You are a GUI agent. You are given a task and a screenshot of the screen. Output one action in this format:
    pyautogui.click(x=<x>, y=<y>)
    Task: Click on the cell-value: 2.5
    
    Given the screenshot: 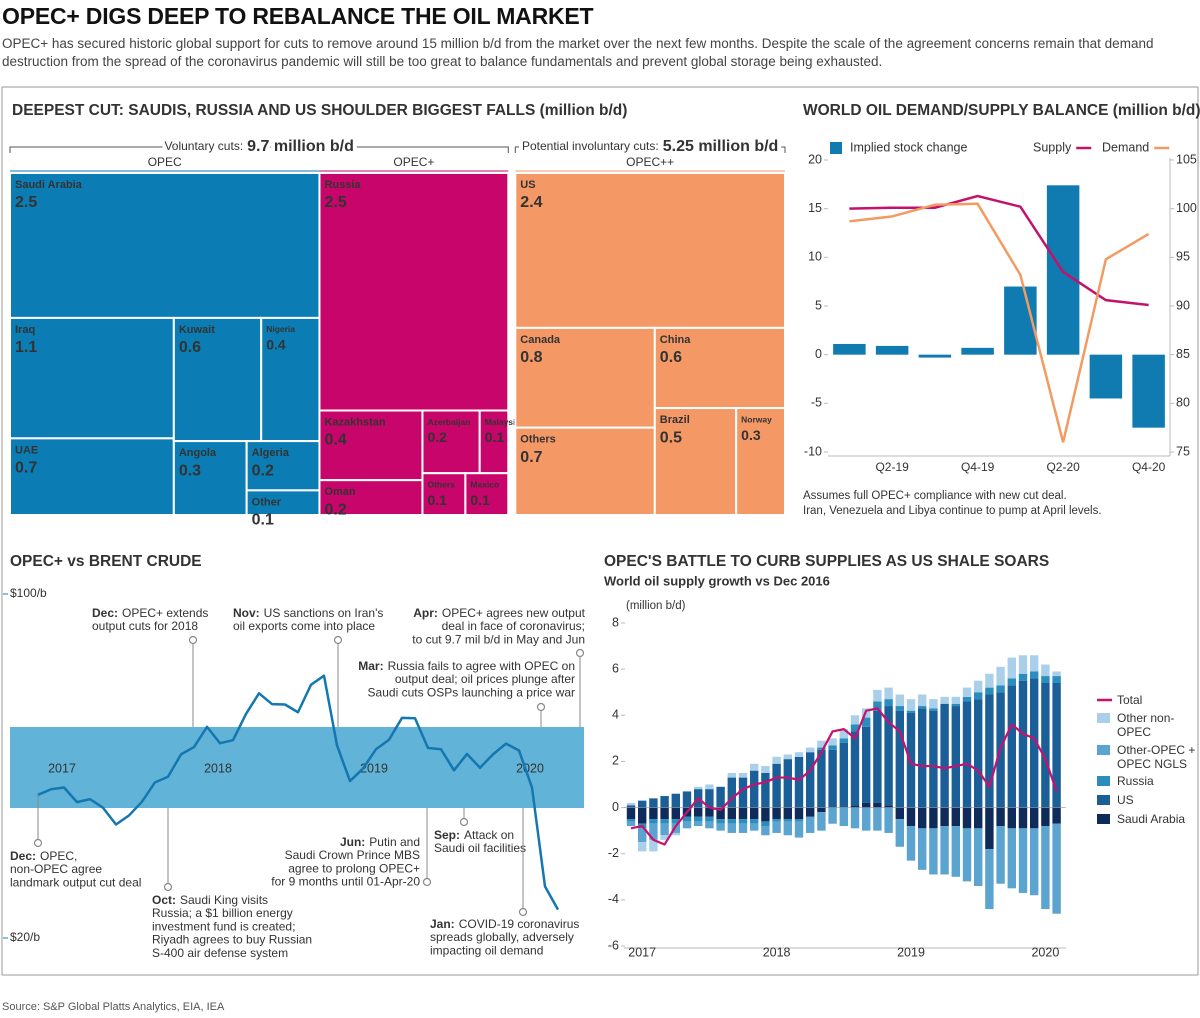 What is the action you would take?
    pyautogui.click(x=26, y=202)
    